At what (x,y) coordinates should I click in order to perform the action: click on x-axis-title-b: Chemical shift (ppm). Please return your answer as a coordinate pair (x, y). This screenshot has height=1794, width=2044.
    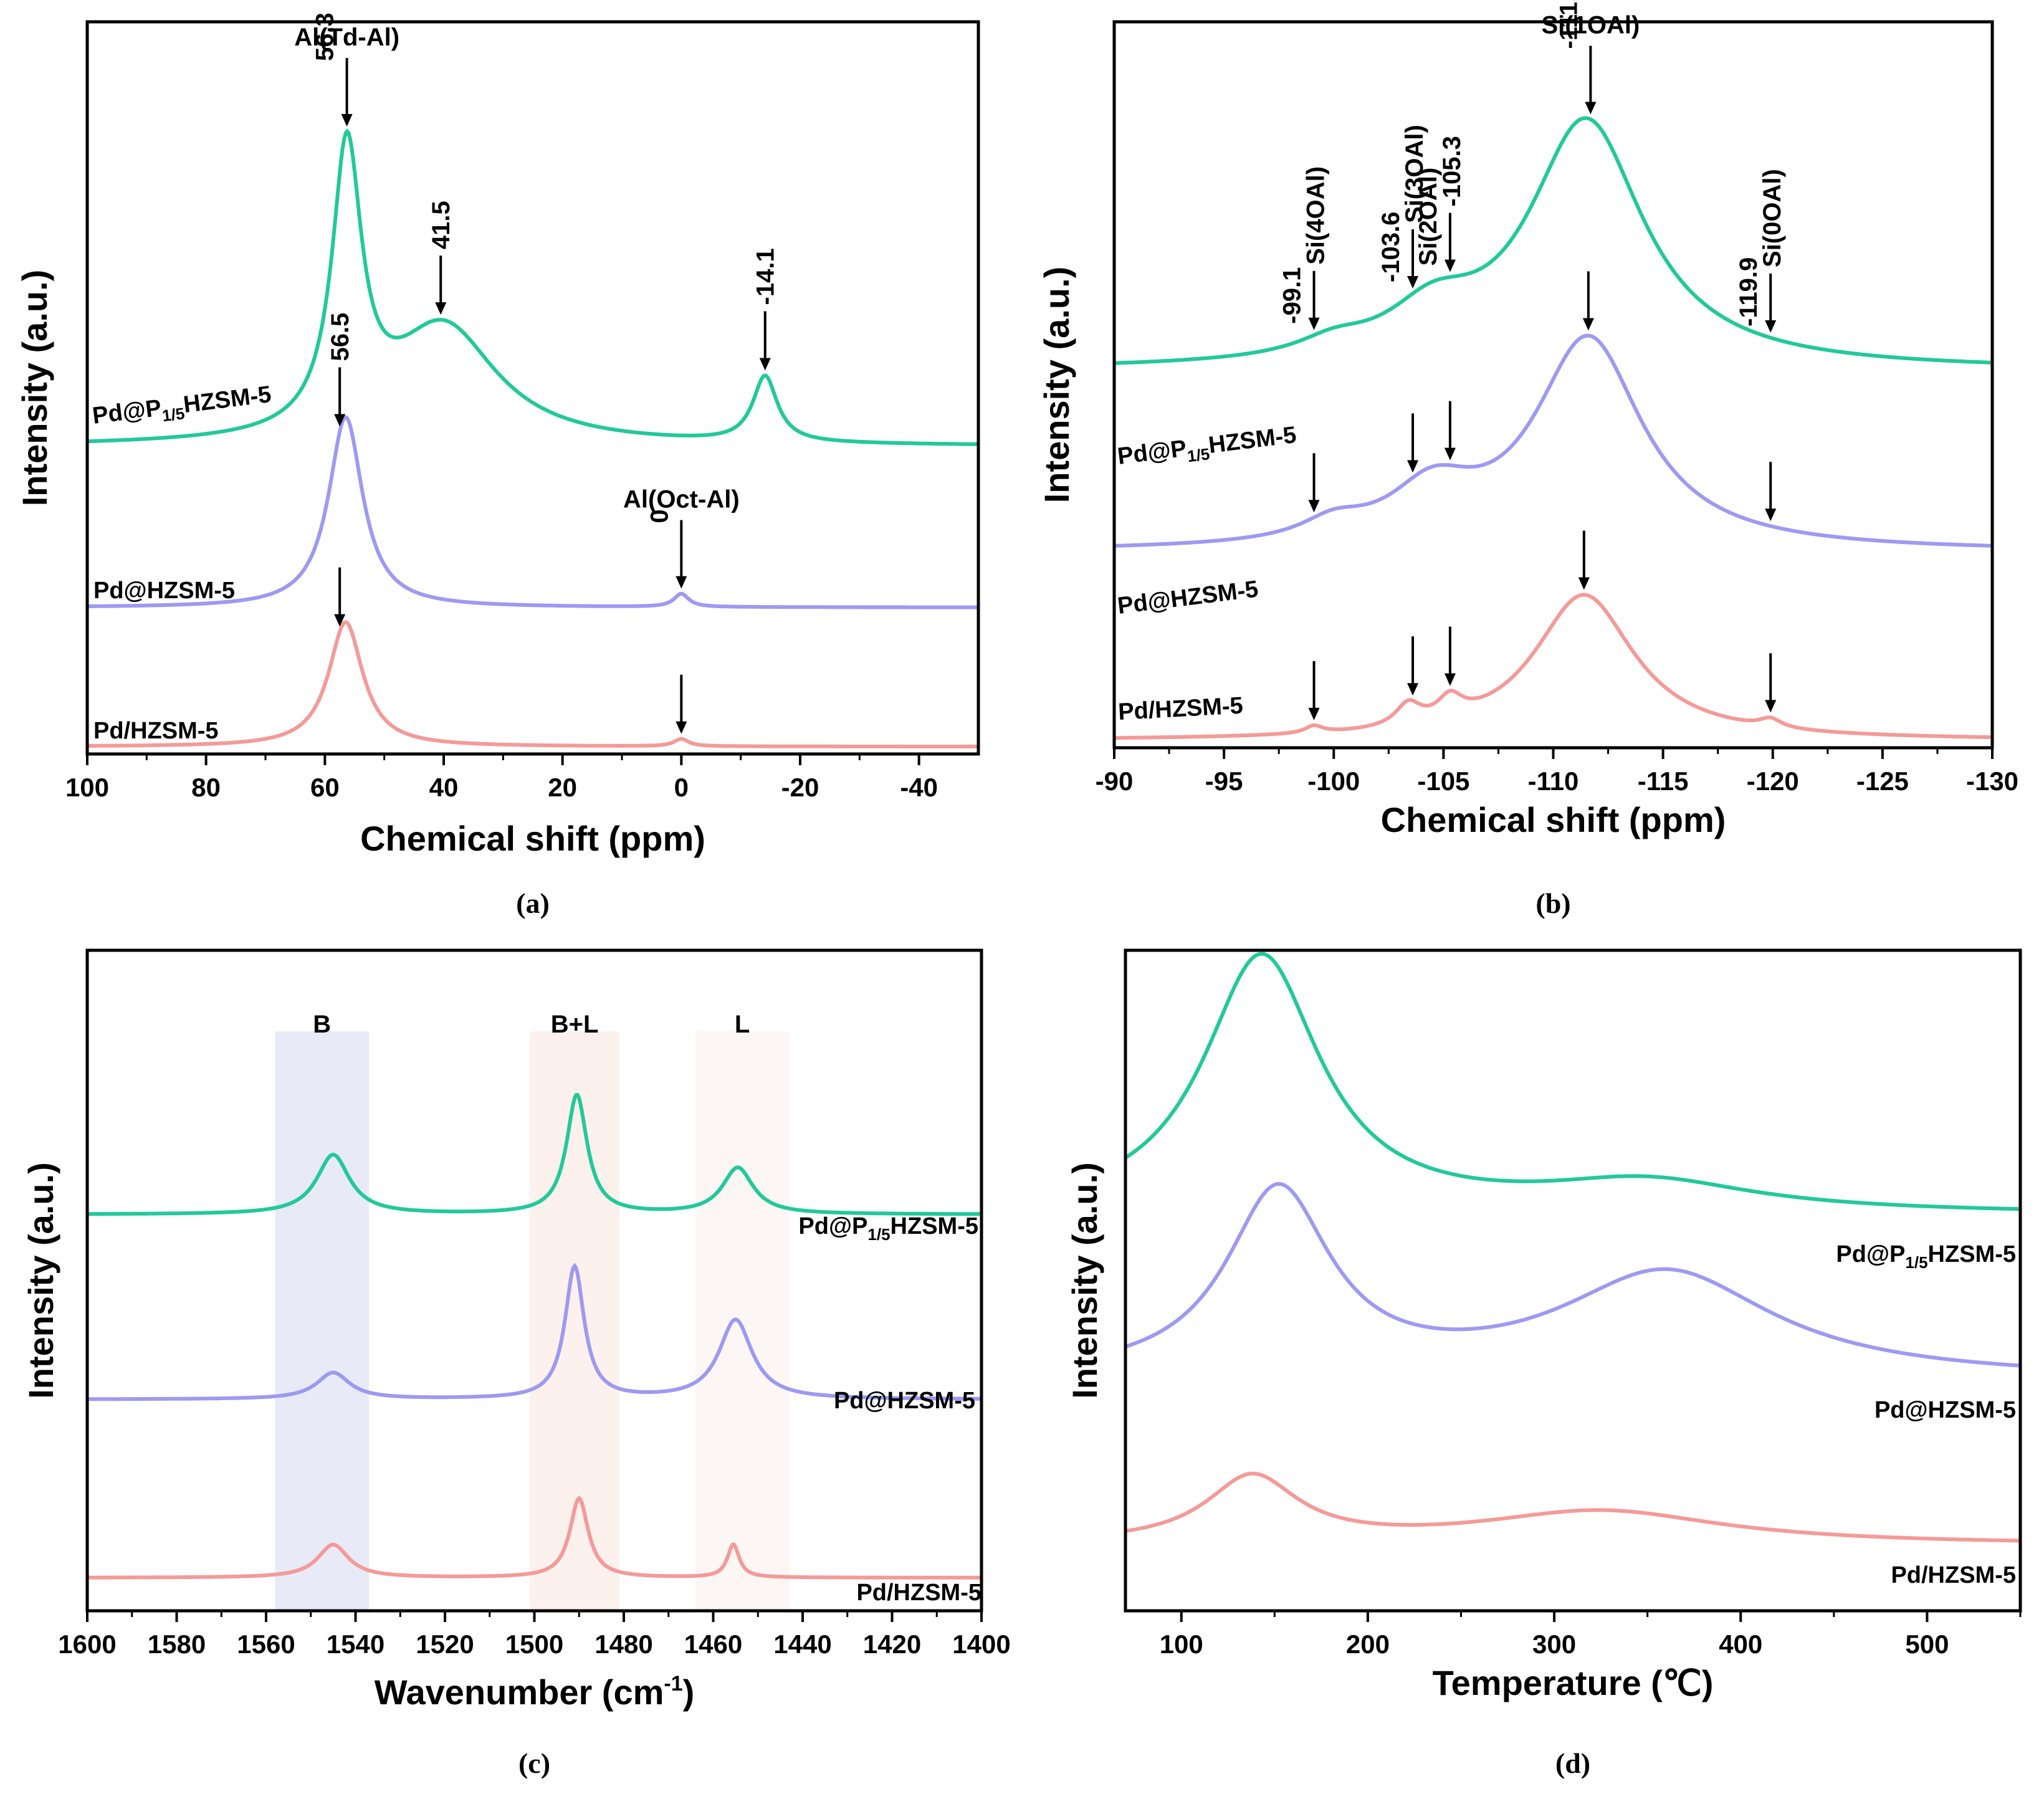
    Looking at the image, I should click on (1553, 820).